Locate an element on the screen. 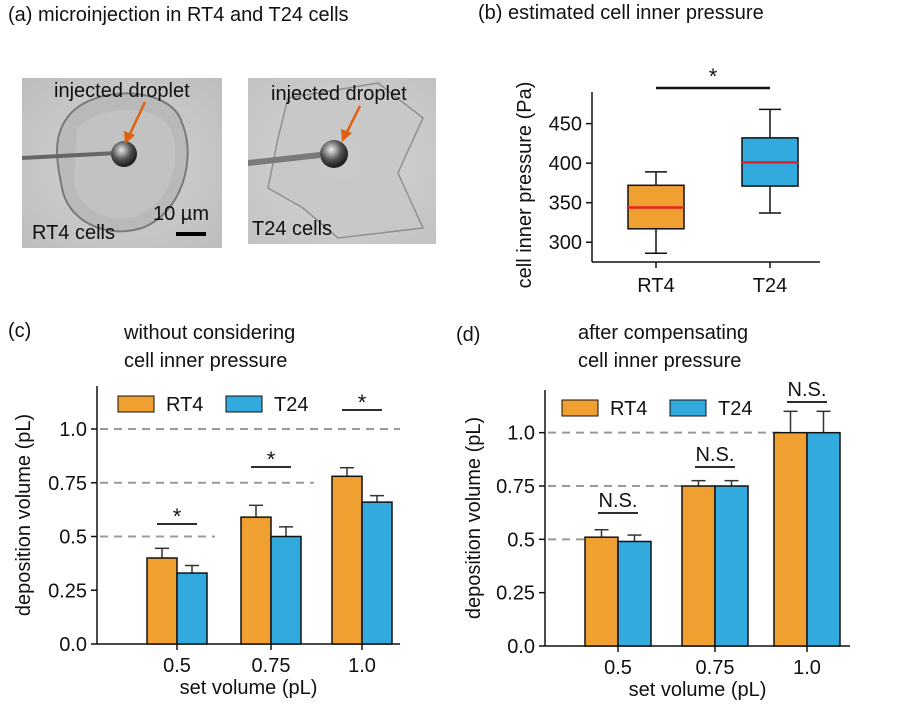 The width and height of the screenshot is (900, 708). chart-d-y-tick-label: 0.75 is located at coordinates (515, 487).